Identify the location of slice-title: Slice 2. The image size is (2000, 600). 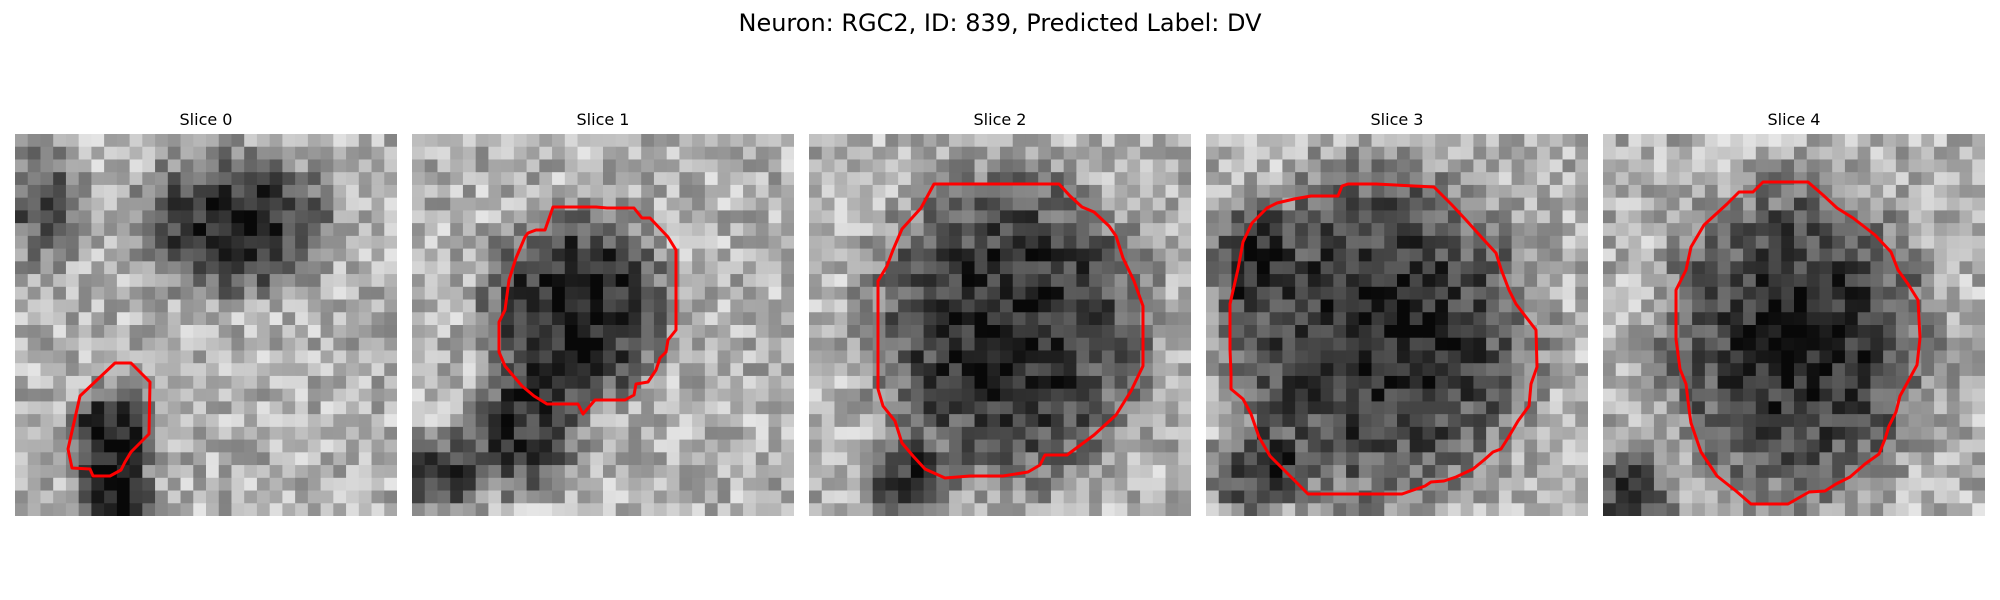
(1000, 119).